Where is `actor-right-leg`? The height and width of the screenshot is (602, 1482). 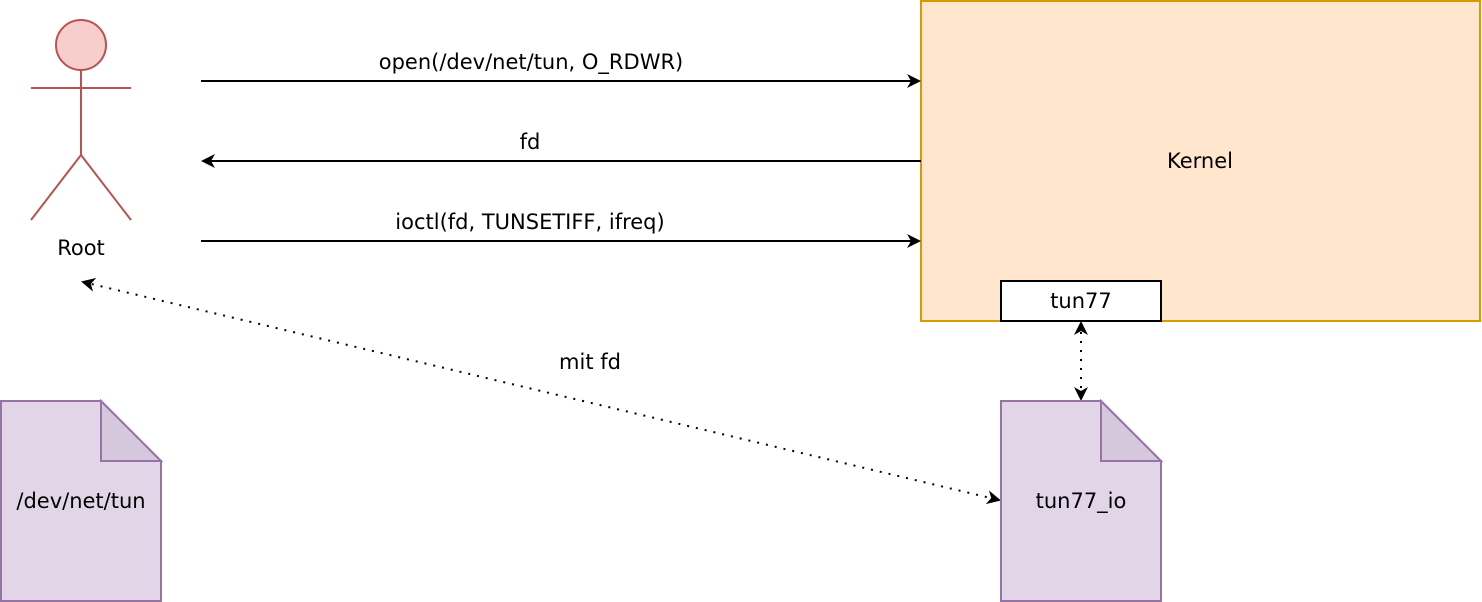 actor-right-leg is located at coordinates (106, 187).